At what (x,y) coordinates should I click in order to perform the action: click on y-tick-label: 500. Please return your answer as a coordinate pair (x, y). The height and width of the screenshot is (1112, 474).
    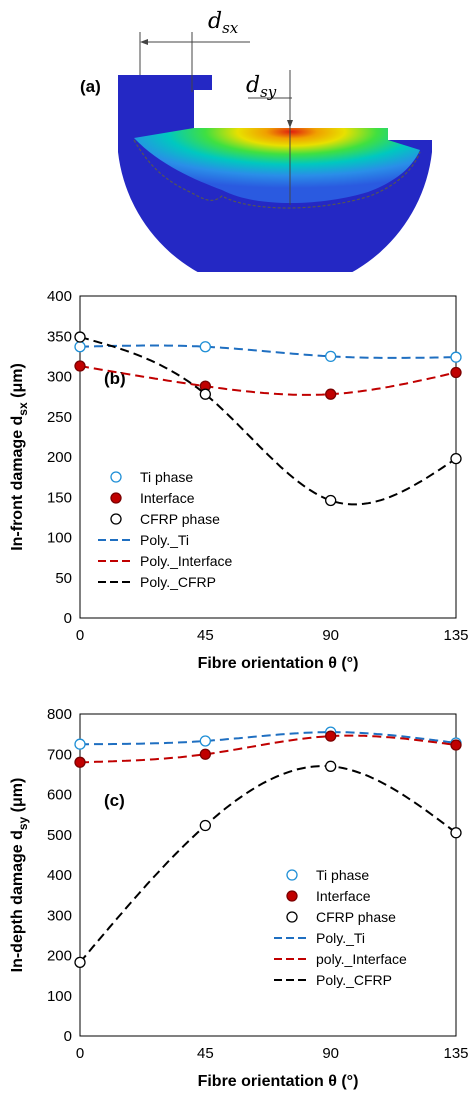
    Looking at the image, I should click on (59, 835).